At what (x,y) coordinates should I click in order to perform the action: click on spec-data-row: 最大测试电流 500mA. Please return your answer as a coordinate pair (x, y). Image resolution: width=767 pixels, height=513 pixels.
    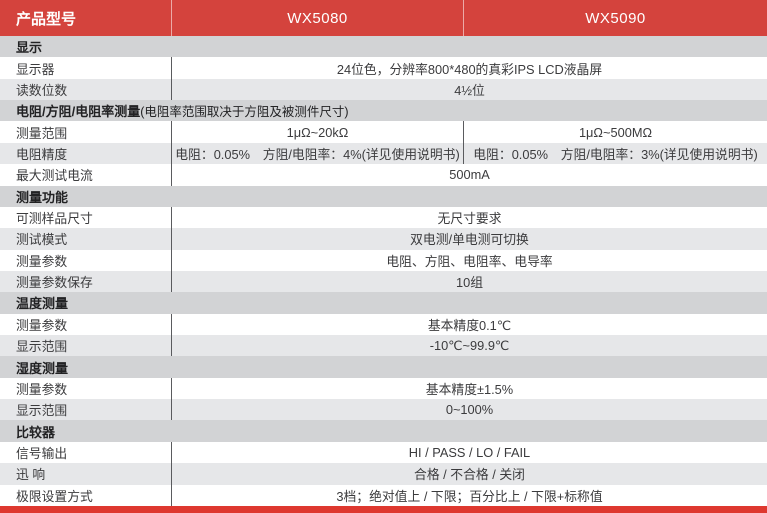
    Looking at the image, I should click on (383, 175).